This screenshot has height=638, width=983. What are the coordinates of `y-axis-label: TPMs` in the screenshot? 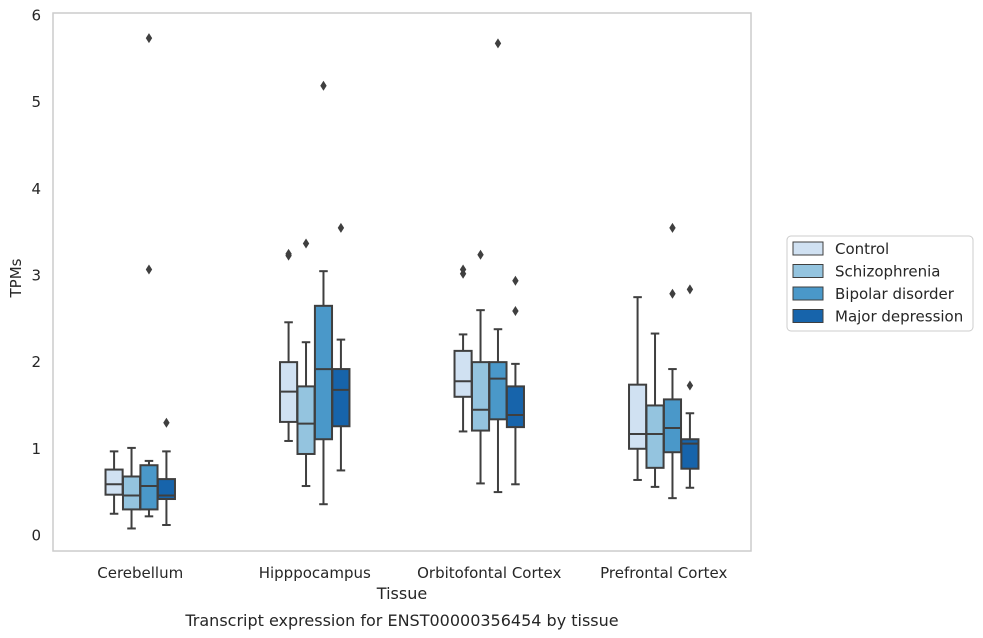 It's located at (16, 278).